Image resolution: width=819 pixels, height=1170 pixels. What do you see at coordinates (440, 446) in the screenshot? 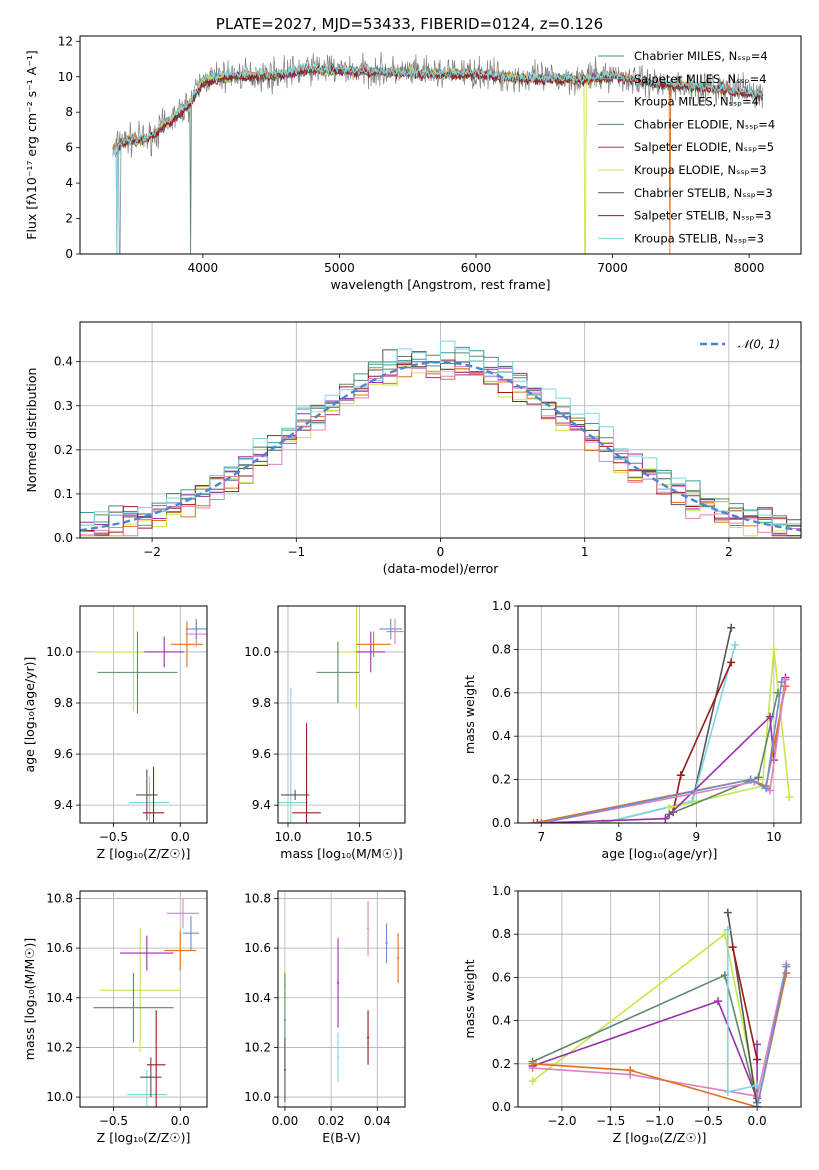
I see `gaussian-curve` at bounding box center [440, 446].